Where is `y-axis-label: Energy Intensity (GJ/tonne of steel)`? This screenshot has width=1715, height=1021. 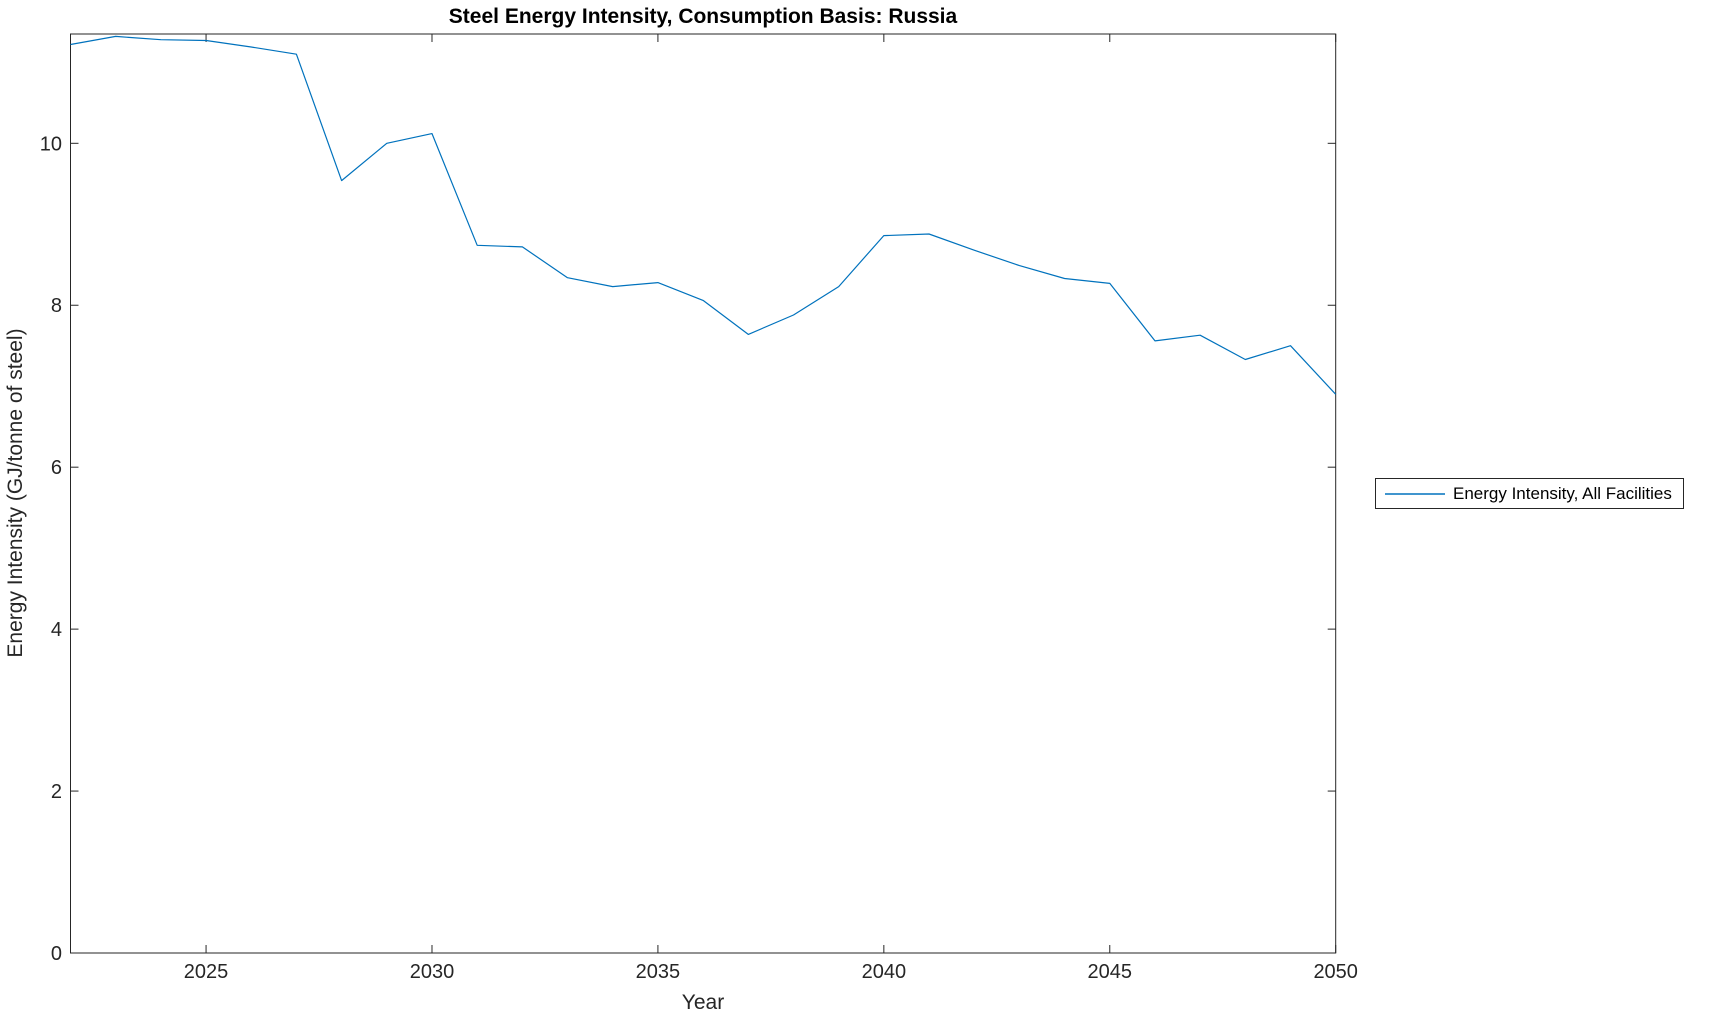 y-axis-label: Energy Intensity (GJ/tonne of steel) is located at coordinates (15, 493).